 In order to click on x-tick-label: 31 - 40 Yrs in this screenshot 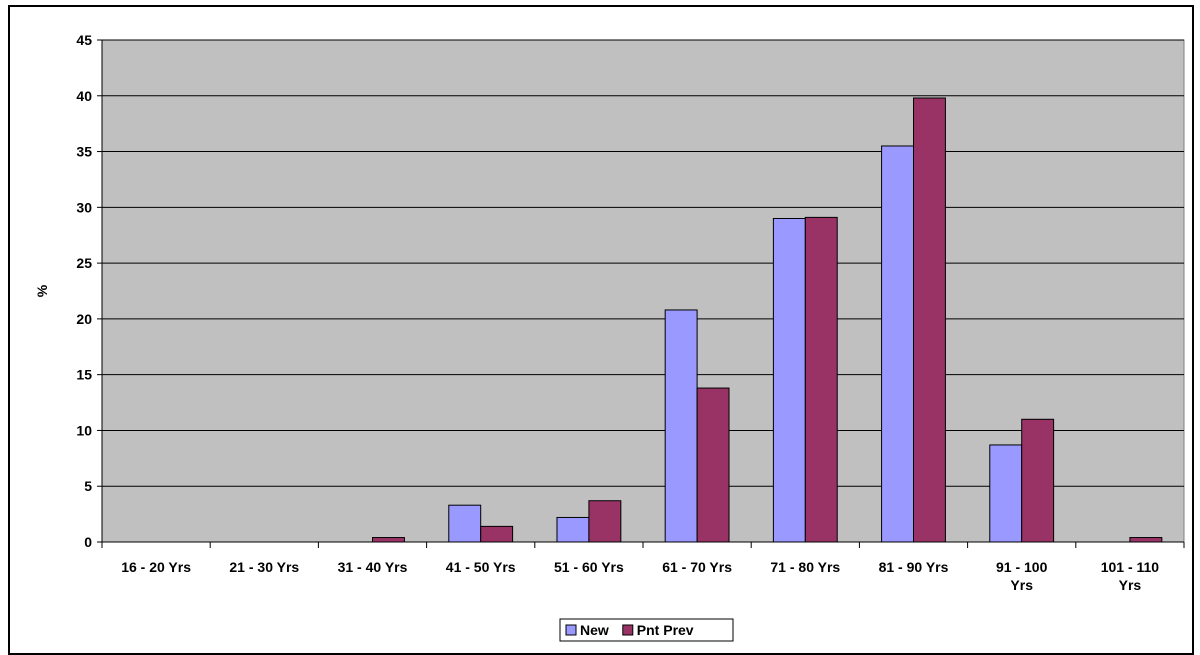, I will do `click(373, 567)`.